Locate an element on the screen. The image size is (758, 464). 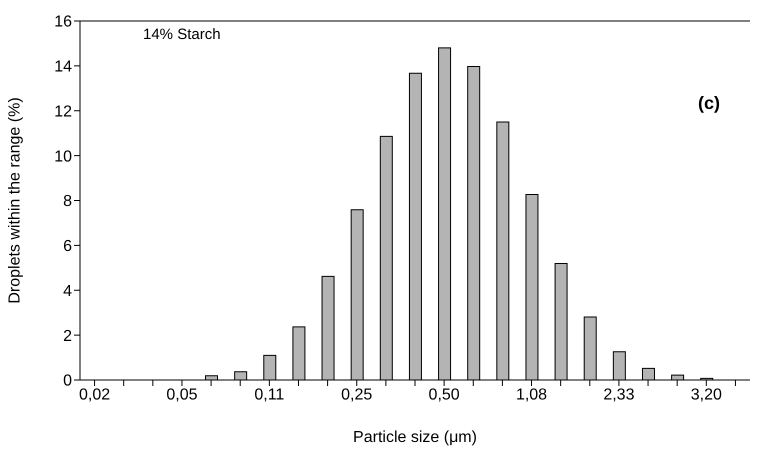
y-tick-label: 4 is located at coordinates (67, 291).